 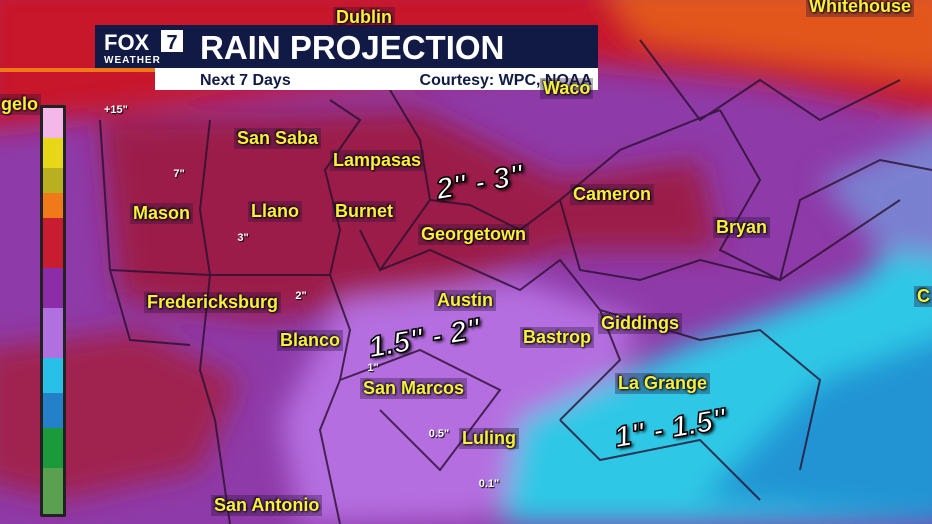 I want to click on city-label: Dublin, so click(x=364, y=17).